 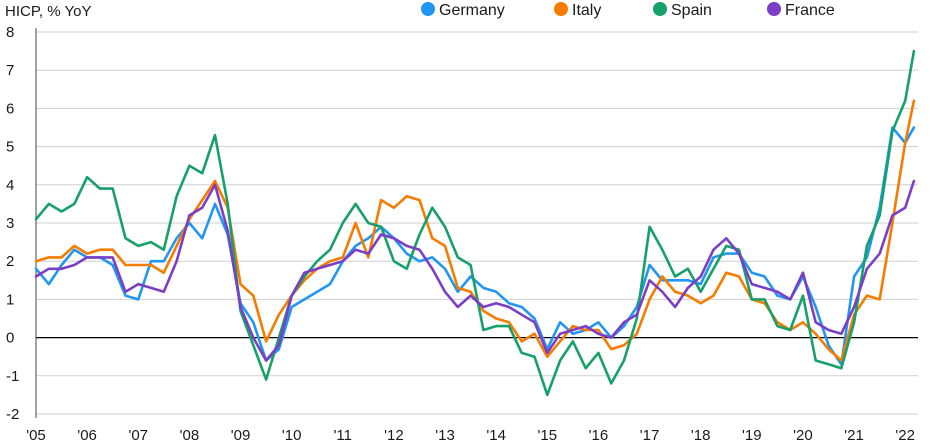 I want to click on y-tick-label: -2, so click(x=12, y=414).